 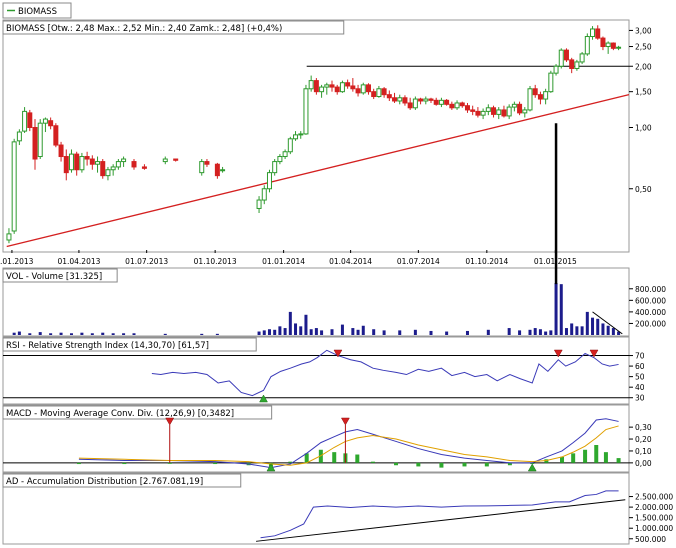 What do you see at coordinates (348, 445) in the screenshot?
I see `macd-signal-line` at bounding box center [348, 445].